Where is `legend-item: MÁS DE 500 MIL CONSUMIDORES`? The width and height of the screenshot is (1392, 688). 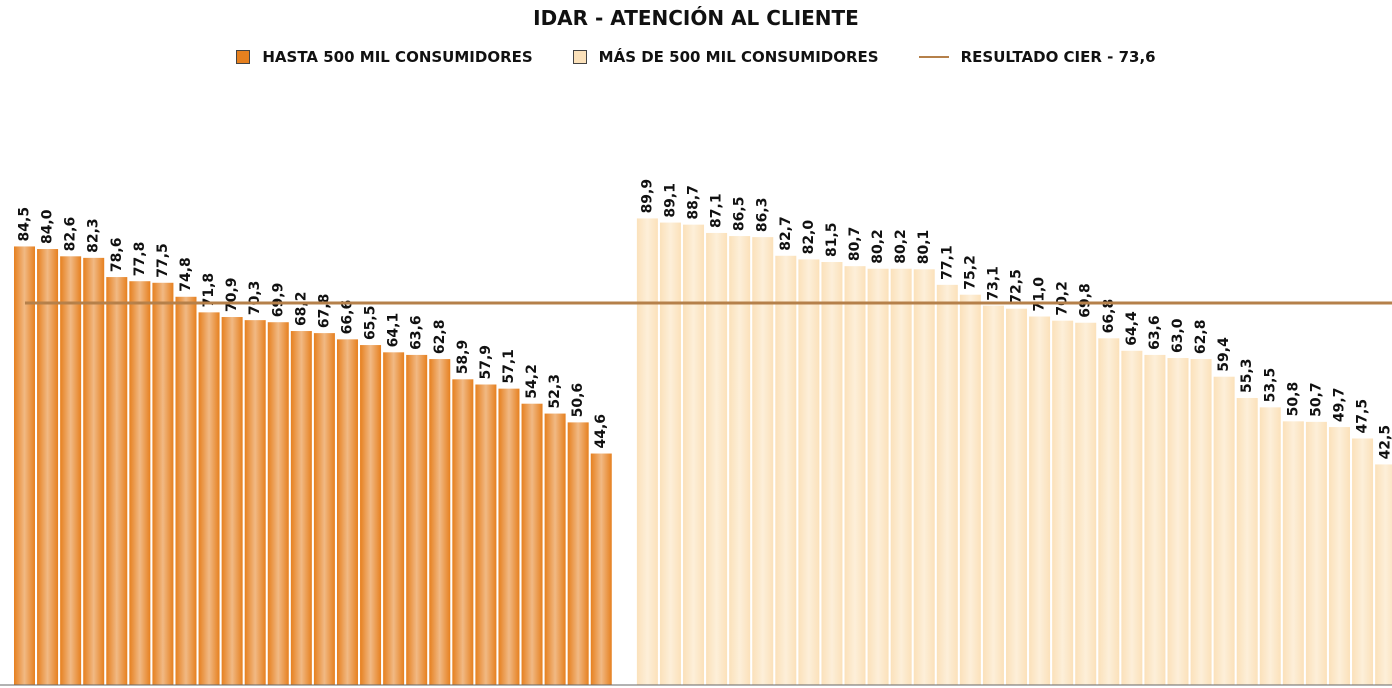 legend-item: MÁS DE 500 MIL CONSUMIDORES is located at coordinates (725, 57).